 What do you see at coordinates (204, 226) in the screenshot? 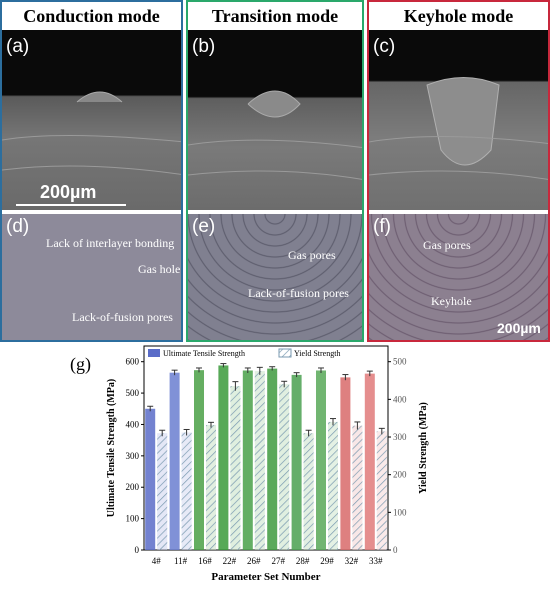
I see `label-e: (e)` at bounding box center [204, 226].